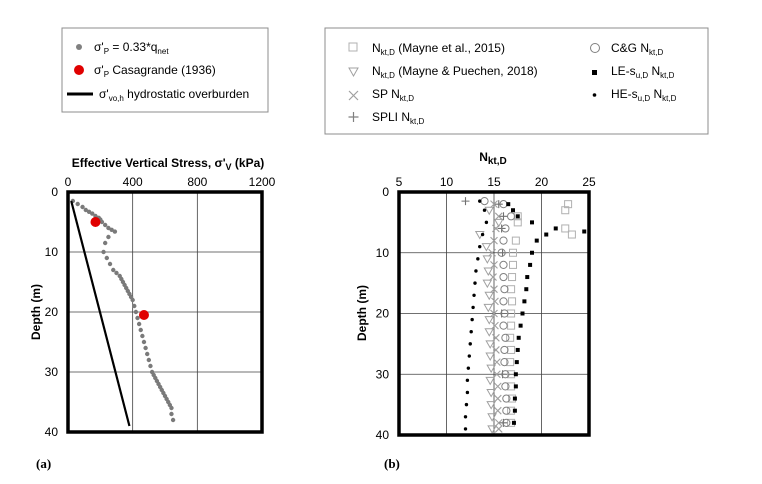  I want to click on chart-b-xtick-label: 10, so click(447, 182).